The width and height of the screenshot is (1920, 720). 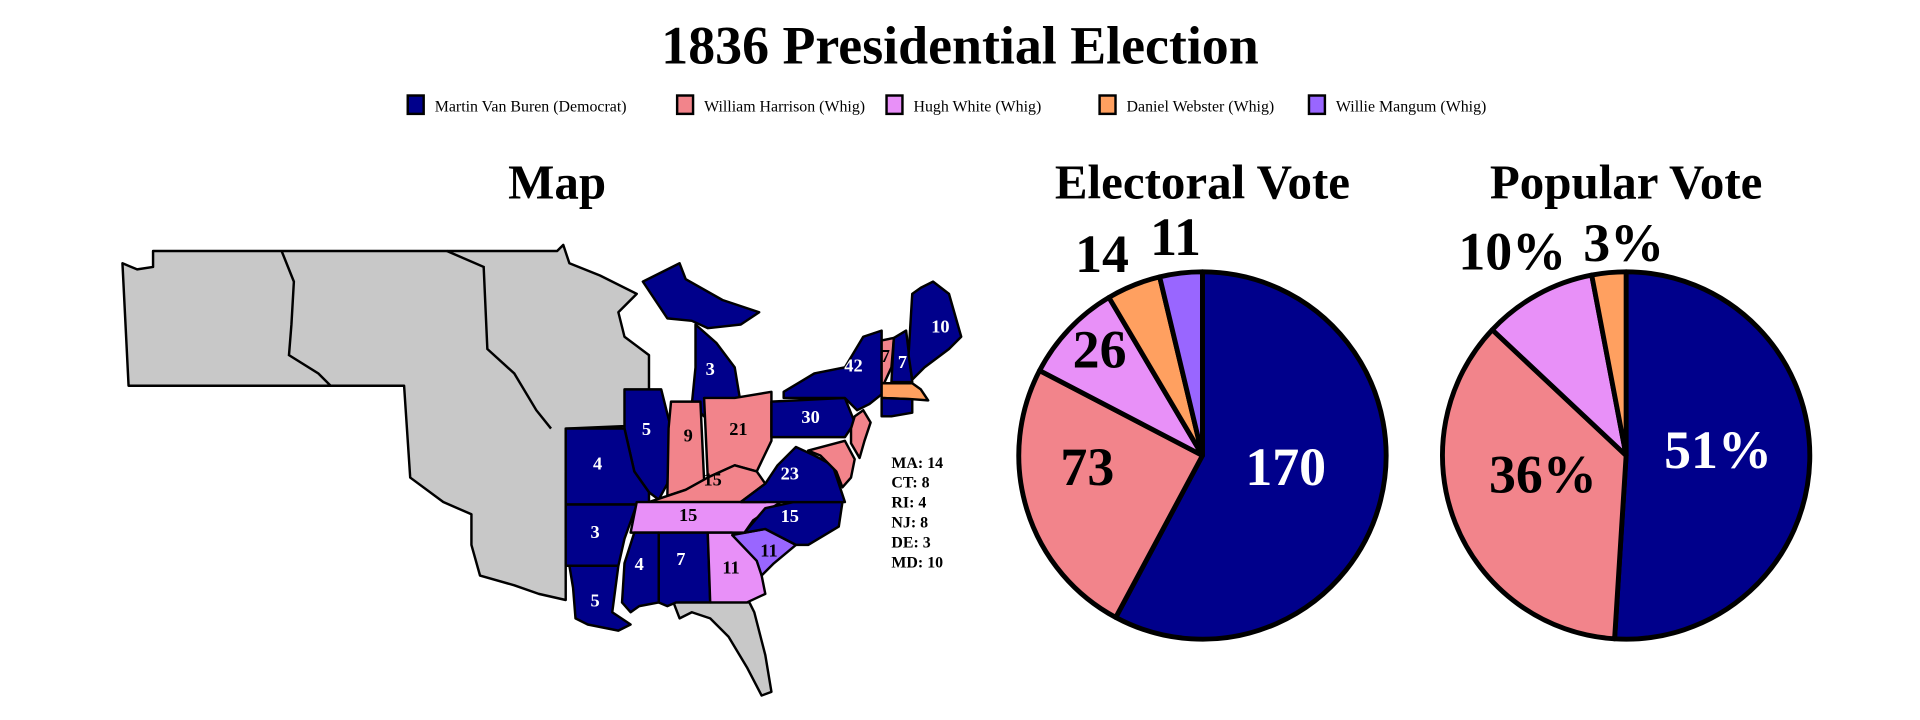 What do you see at coordinates (1201, 106) in the screenshot?
I see `legend-label: Daniel Webster (Whig)` at bounding box center [1201, 106].